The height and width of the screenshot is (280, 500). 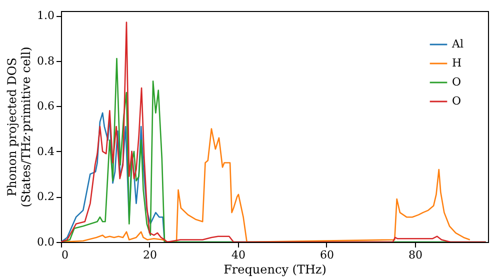 What do you see at coordinates (327, 255) in the screenshot?
I see `x-tick-label: 60` at bounding box center [327, 255].